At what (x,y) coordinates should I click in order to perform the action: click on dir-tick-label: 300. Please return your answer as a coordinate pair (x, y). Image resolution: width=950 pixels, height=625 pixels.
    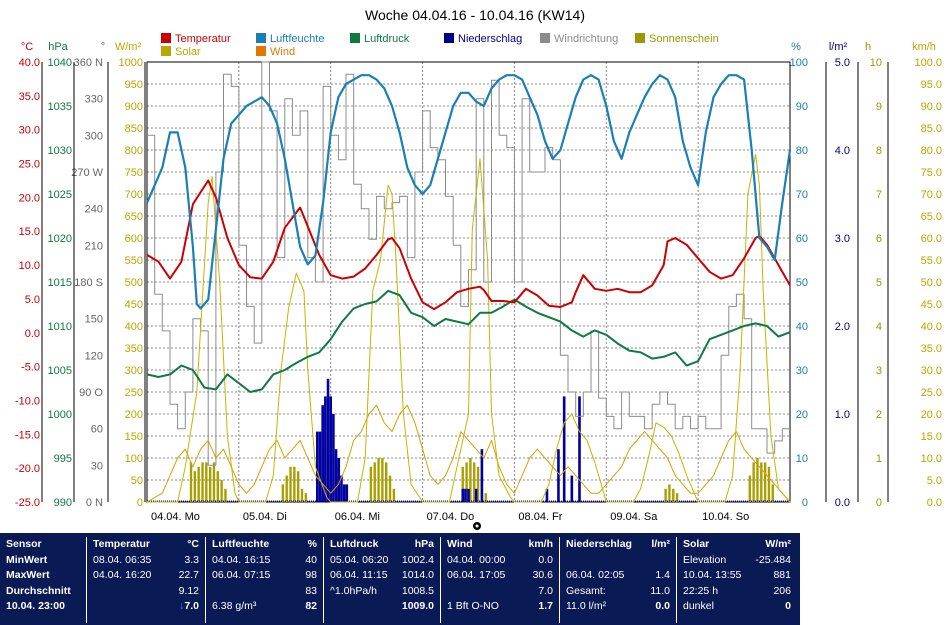
    Looking at the image, I should click on (94, 136).